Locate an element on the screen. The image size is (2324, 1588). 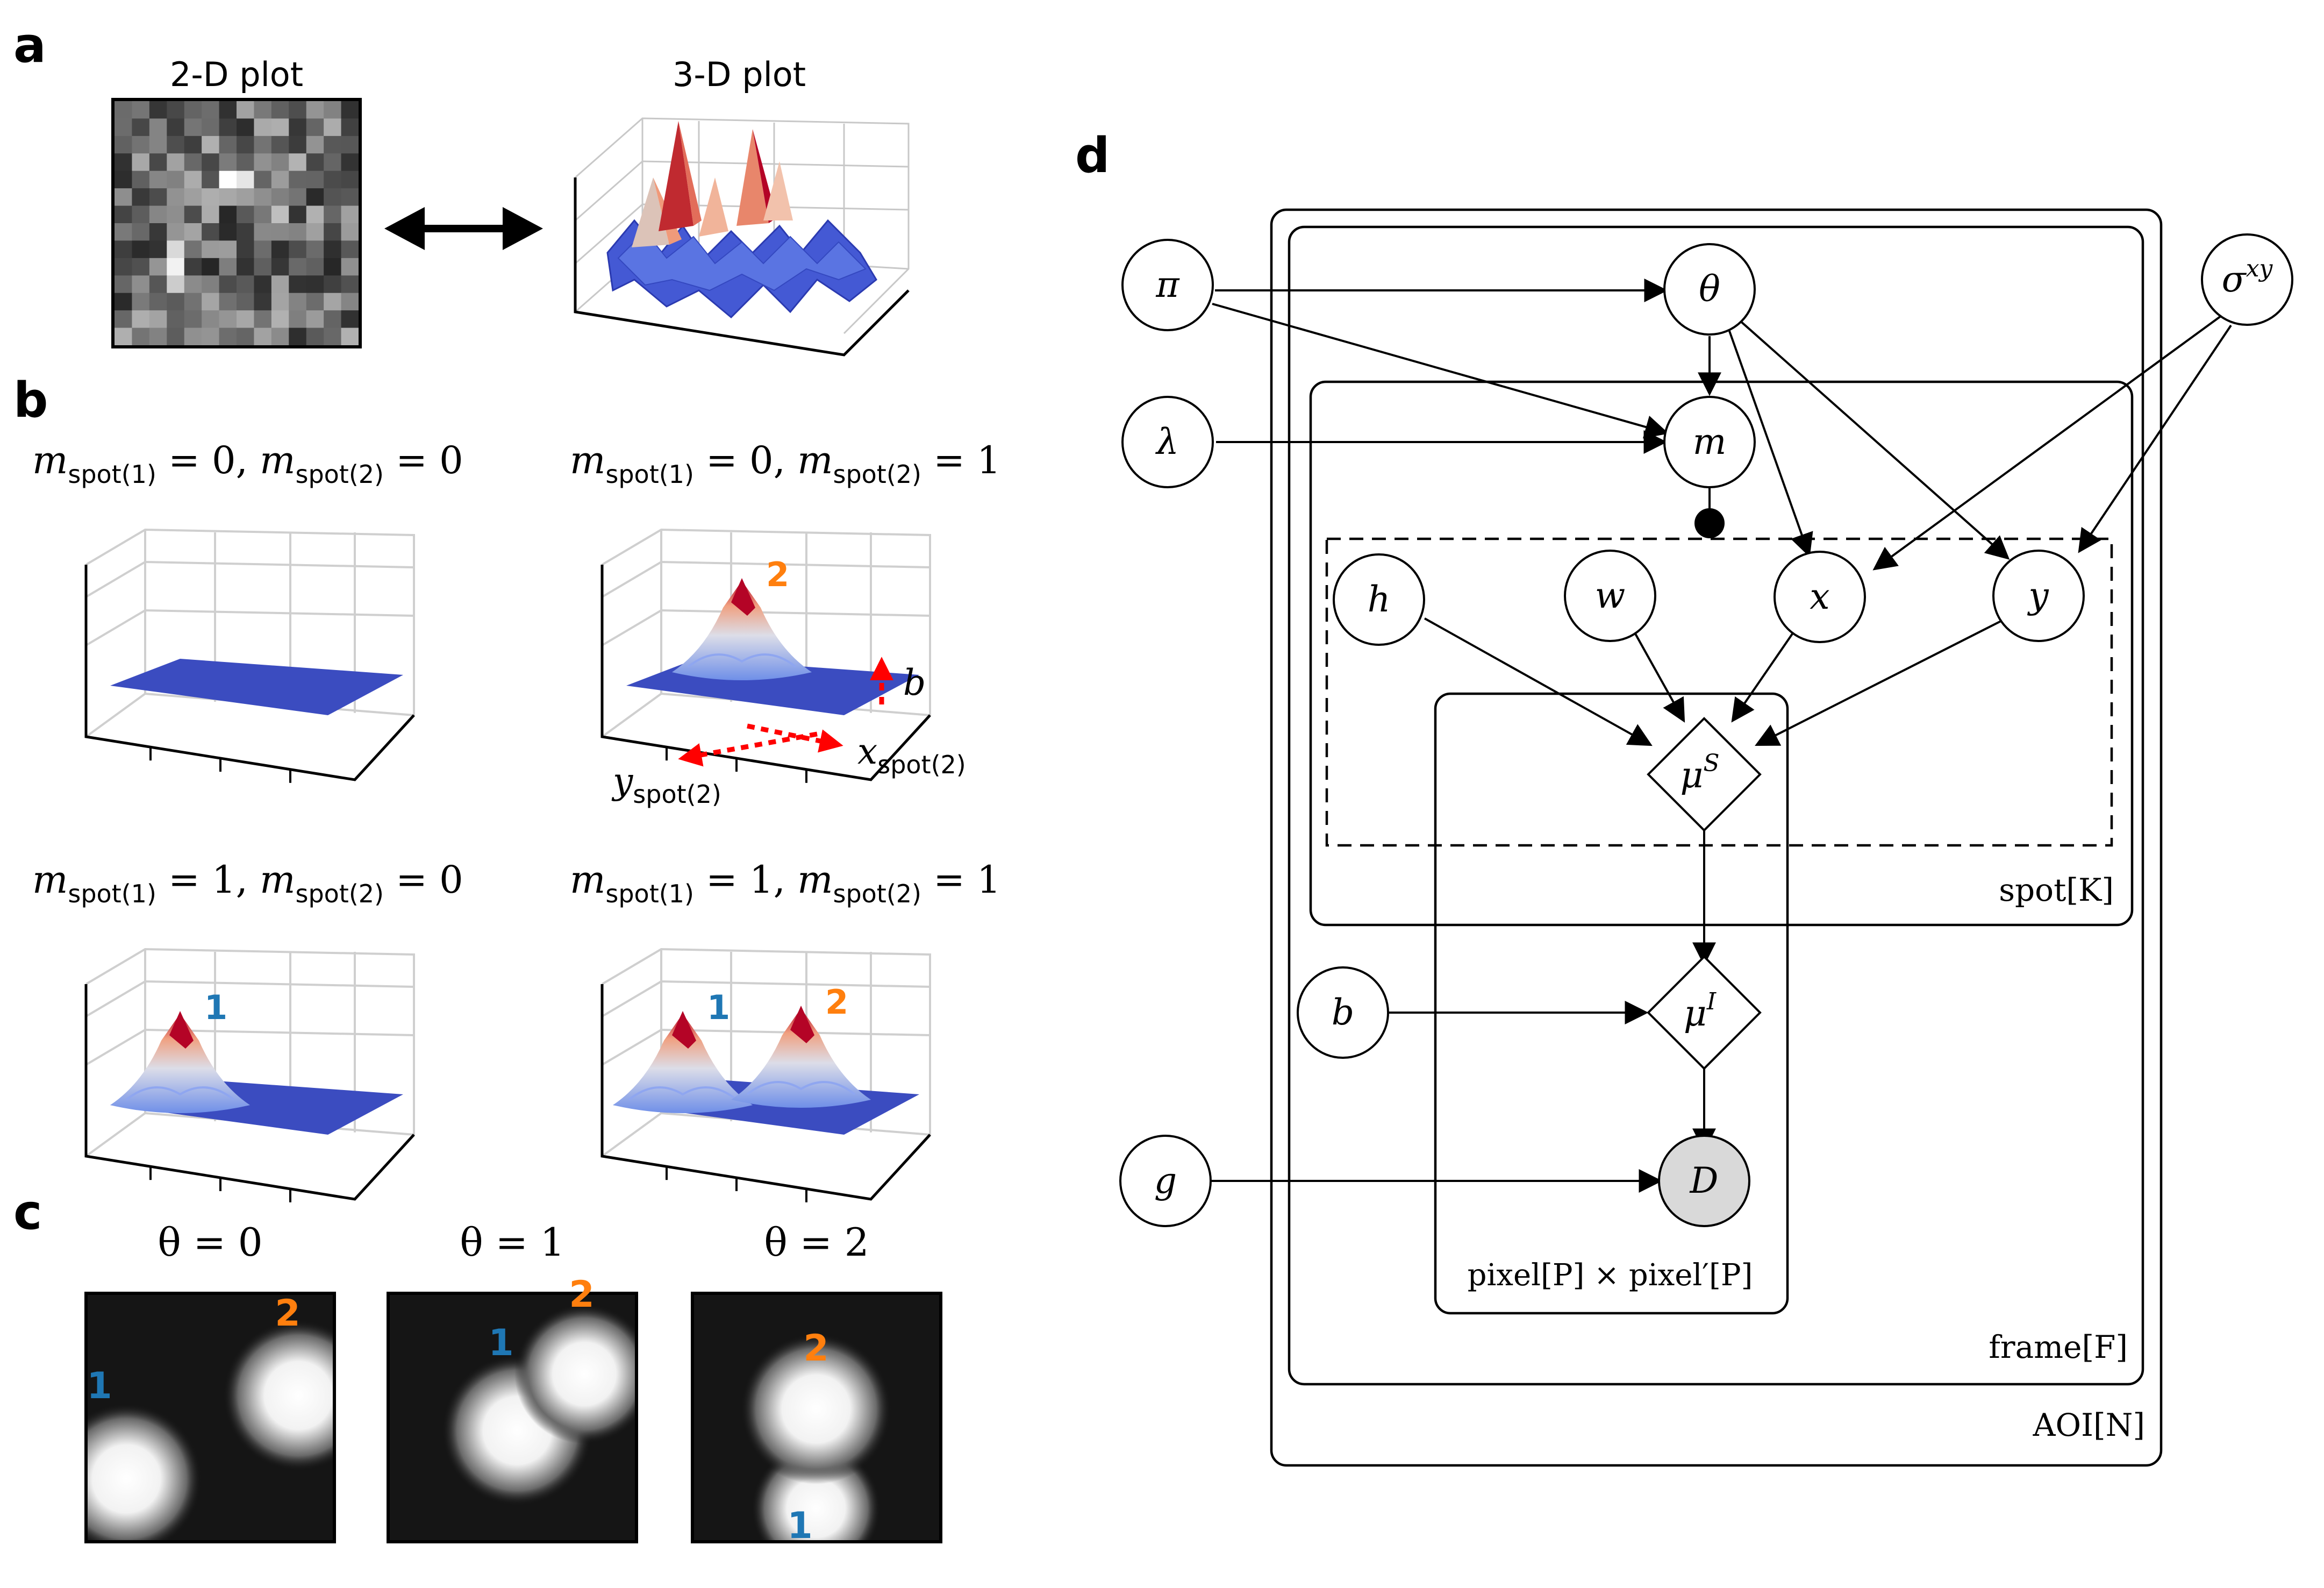
svg-text: π is located at coordinates (1167, 284).